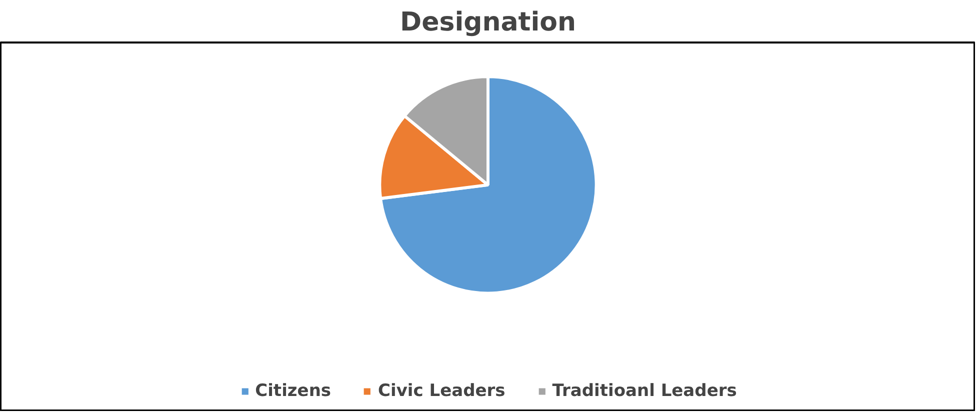 This screenshot has height=415, width=979. What do you see at coordinates (488, 23) in the screenshot?
I see `chart-title: Designation` at bounding box center [488, 23].